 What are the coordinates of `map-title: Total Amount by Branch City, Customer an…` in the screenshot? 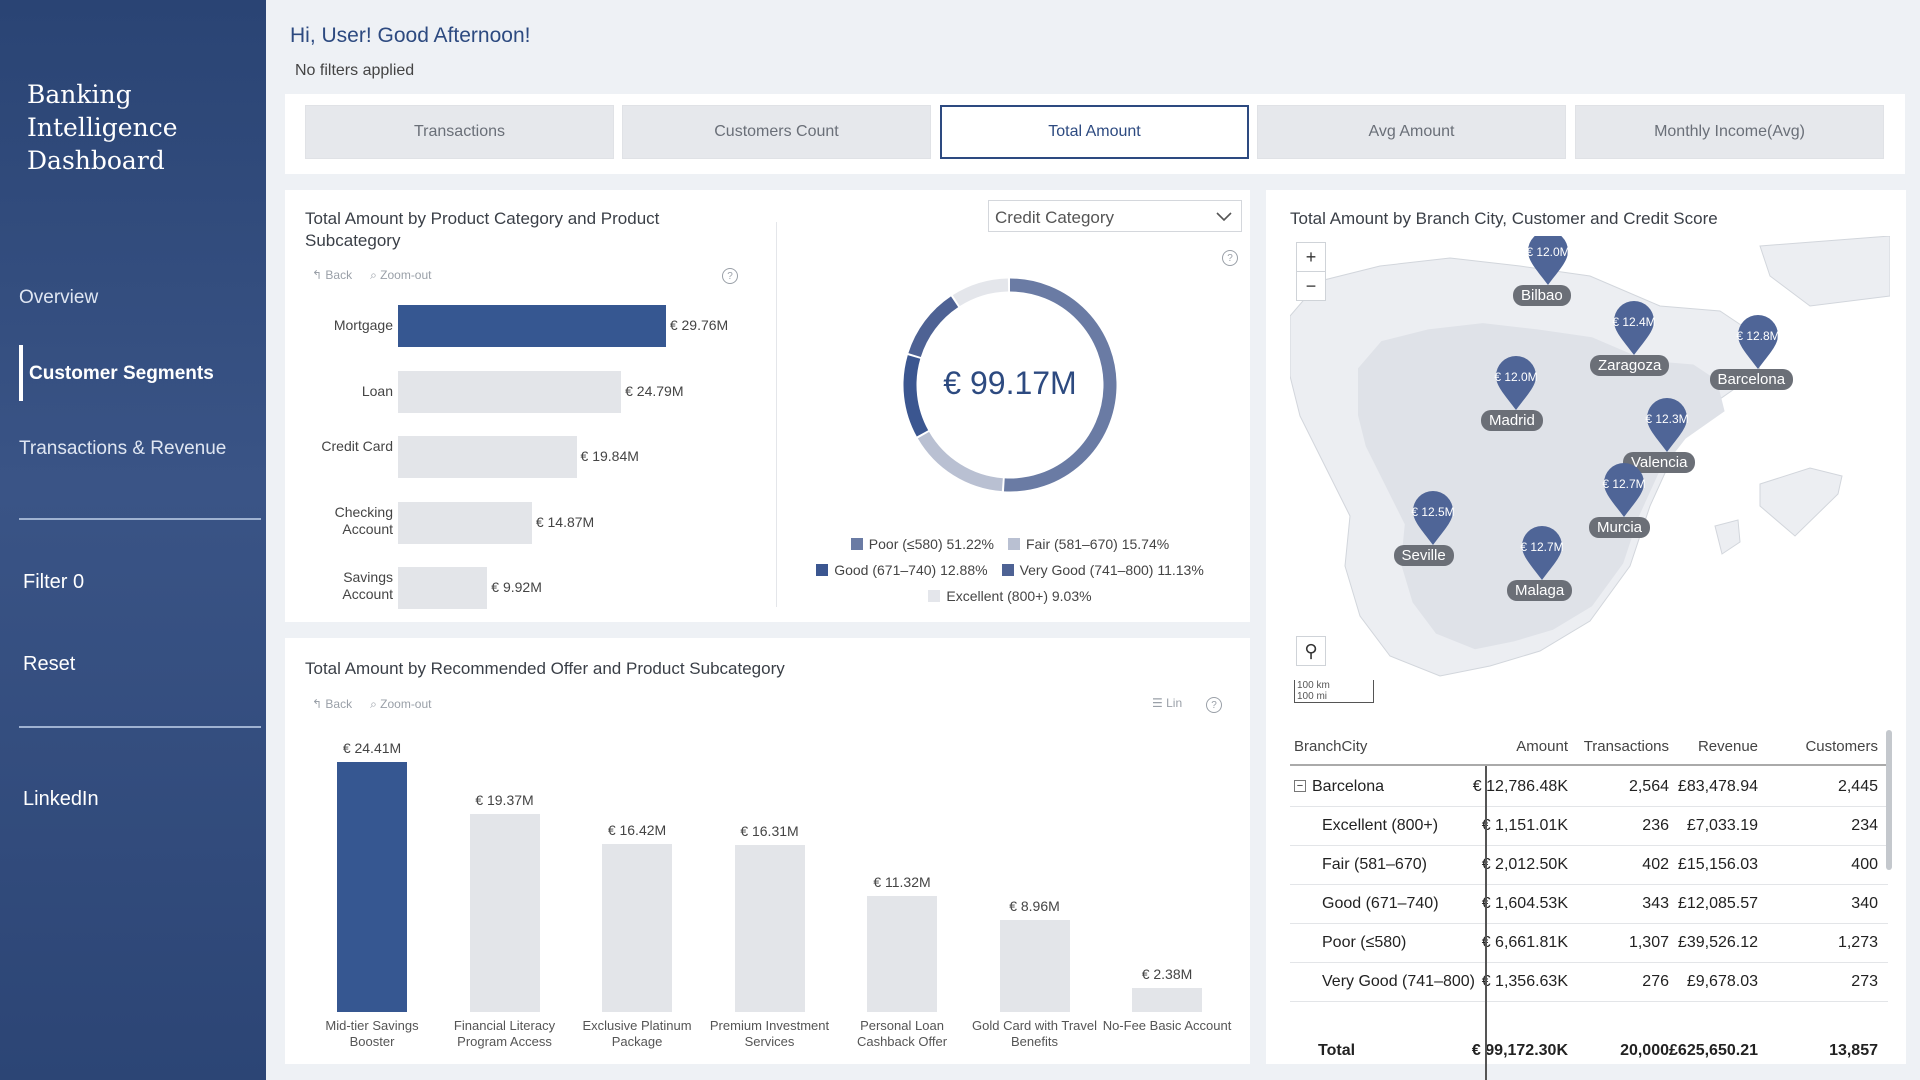 It's located at (1504, 218).